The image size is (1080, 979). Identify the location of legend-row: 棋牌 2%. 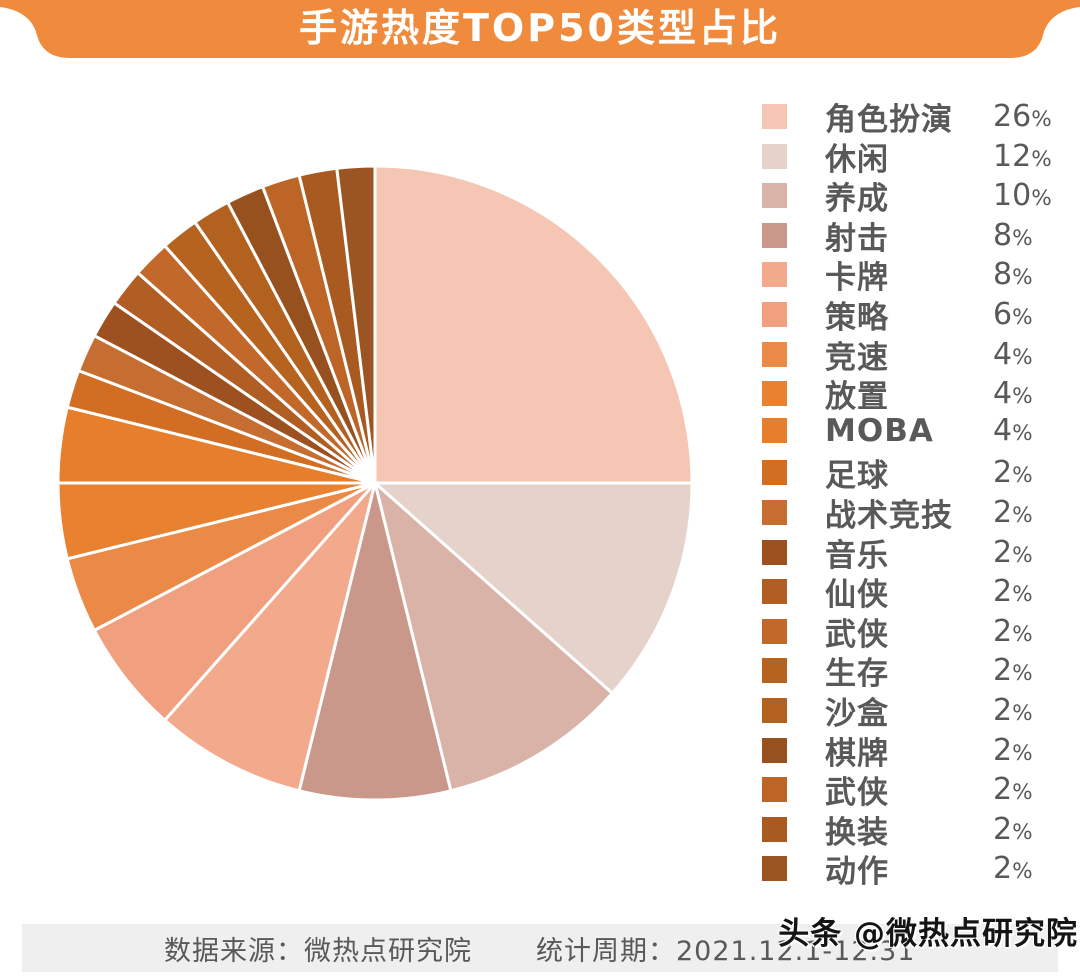
(916, 750).